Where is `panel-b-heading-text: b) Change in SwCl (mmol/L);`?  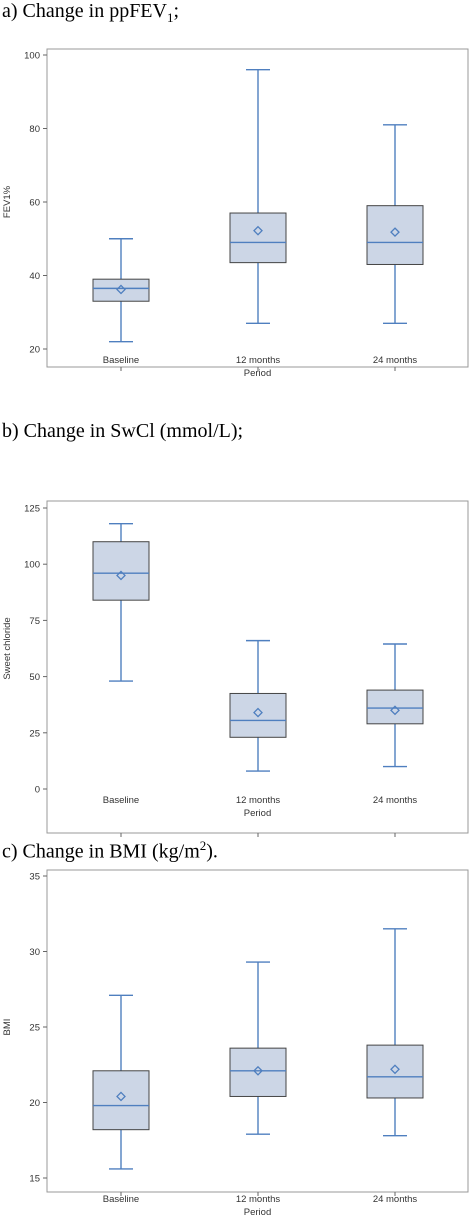
panel-b-heading-text: b) Change in SwCl (mmol/L); is located at coordinates (123, 431).